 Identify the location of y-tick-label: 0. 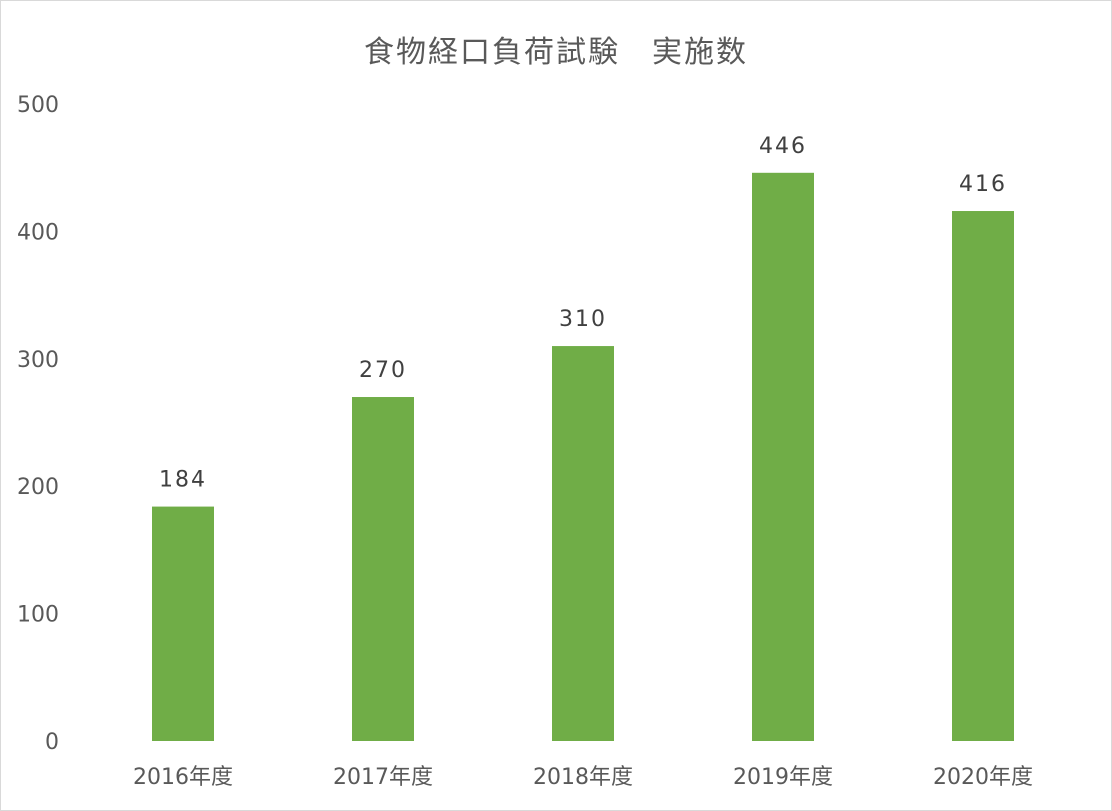
(52, 742).